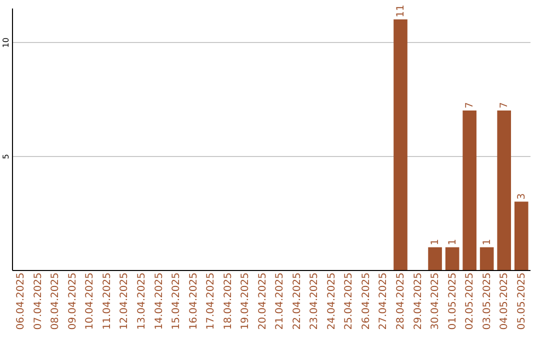 This screenshot has width=540, height=340. I want to click on x-tick-label: 19.04.2025, so click(246, 301).